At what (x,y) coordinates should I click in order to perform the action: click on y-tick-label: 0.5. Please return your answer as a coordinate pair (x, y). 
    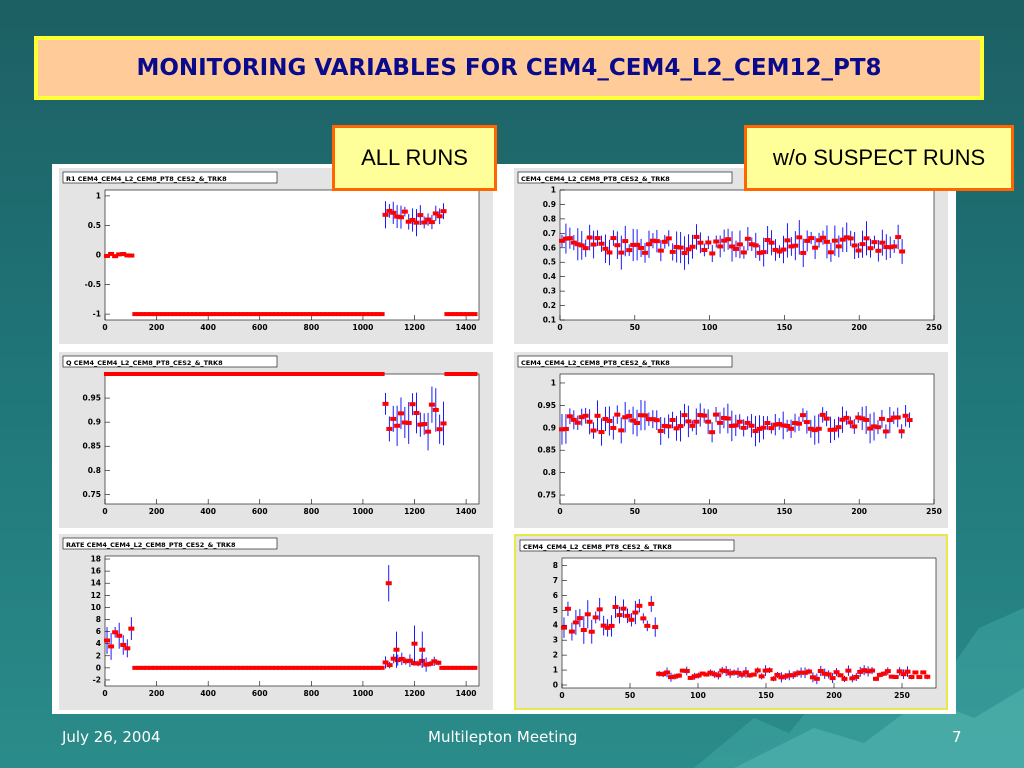
    Looking at the image, I should click on (94, 225).